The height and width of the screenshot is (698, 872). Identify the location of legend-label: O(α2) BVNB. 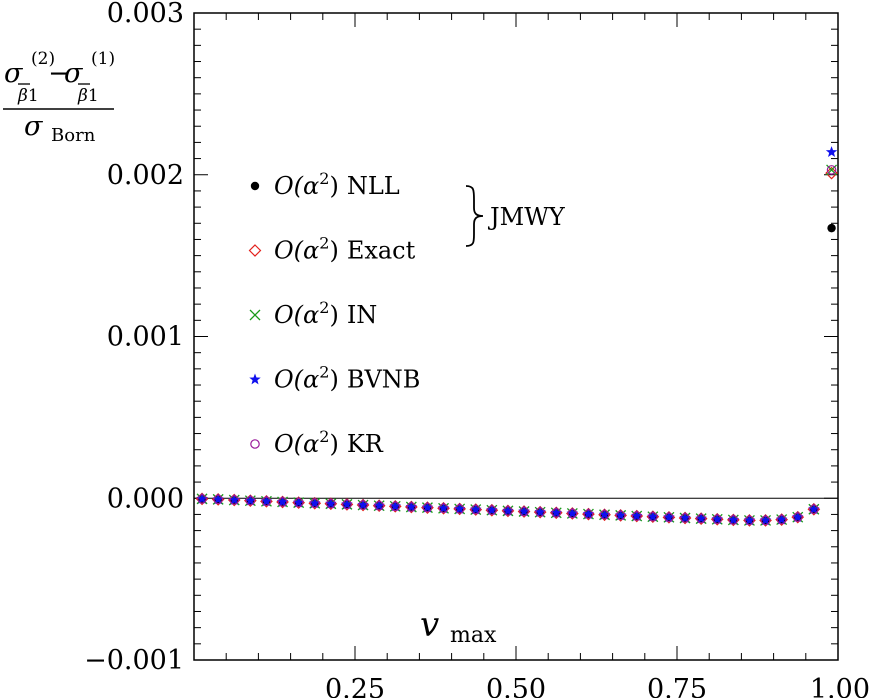
(347, 378).